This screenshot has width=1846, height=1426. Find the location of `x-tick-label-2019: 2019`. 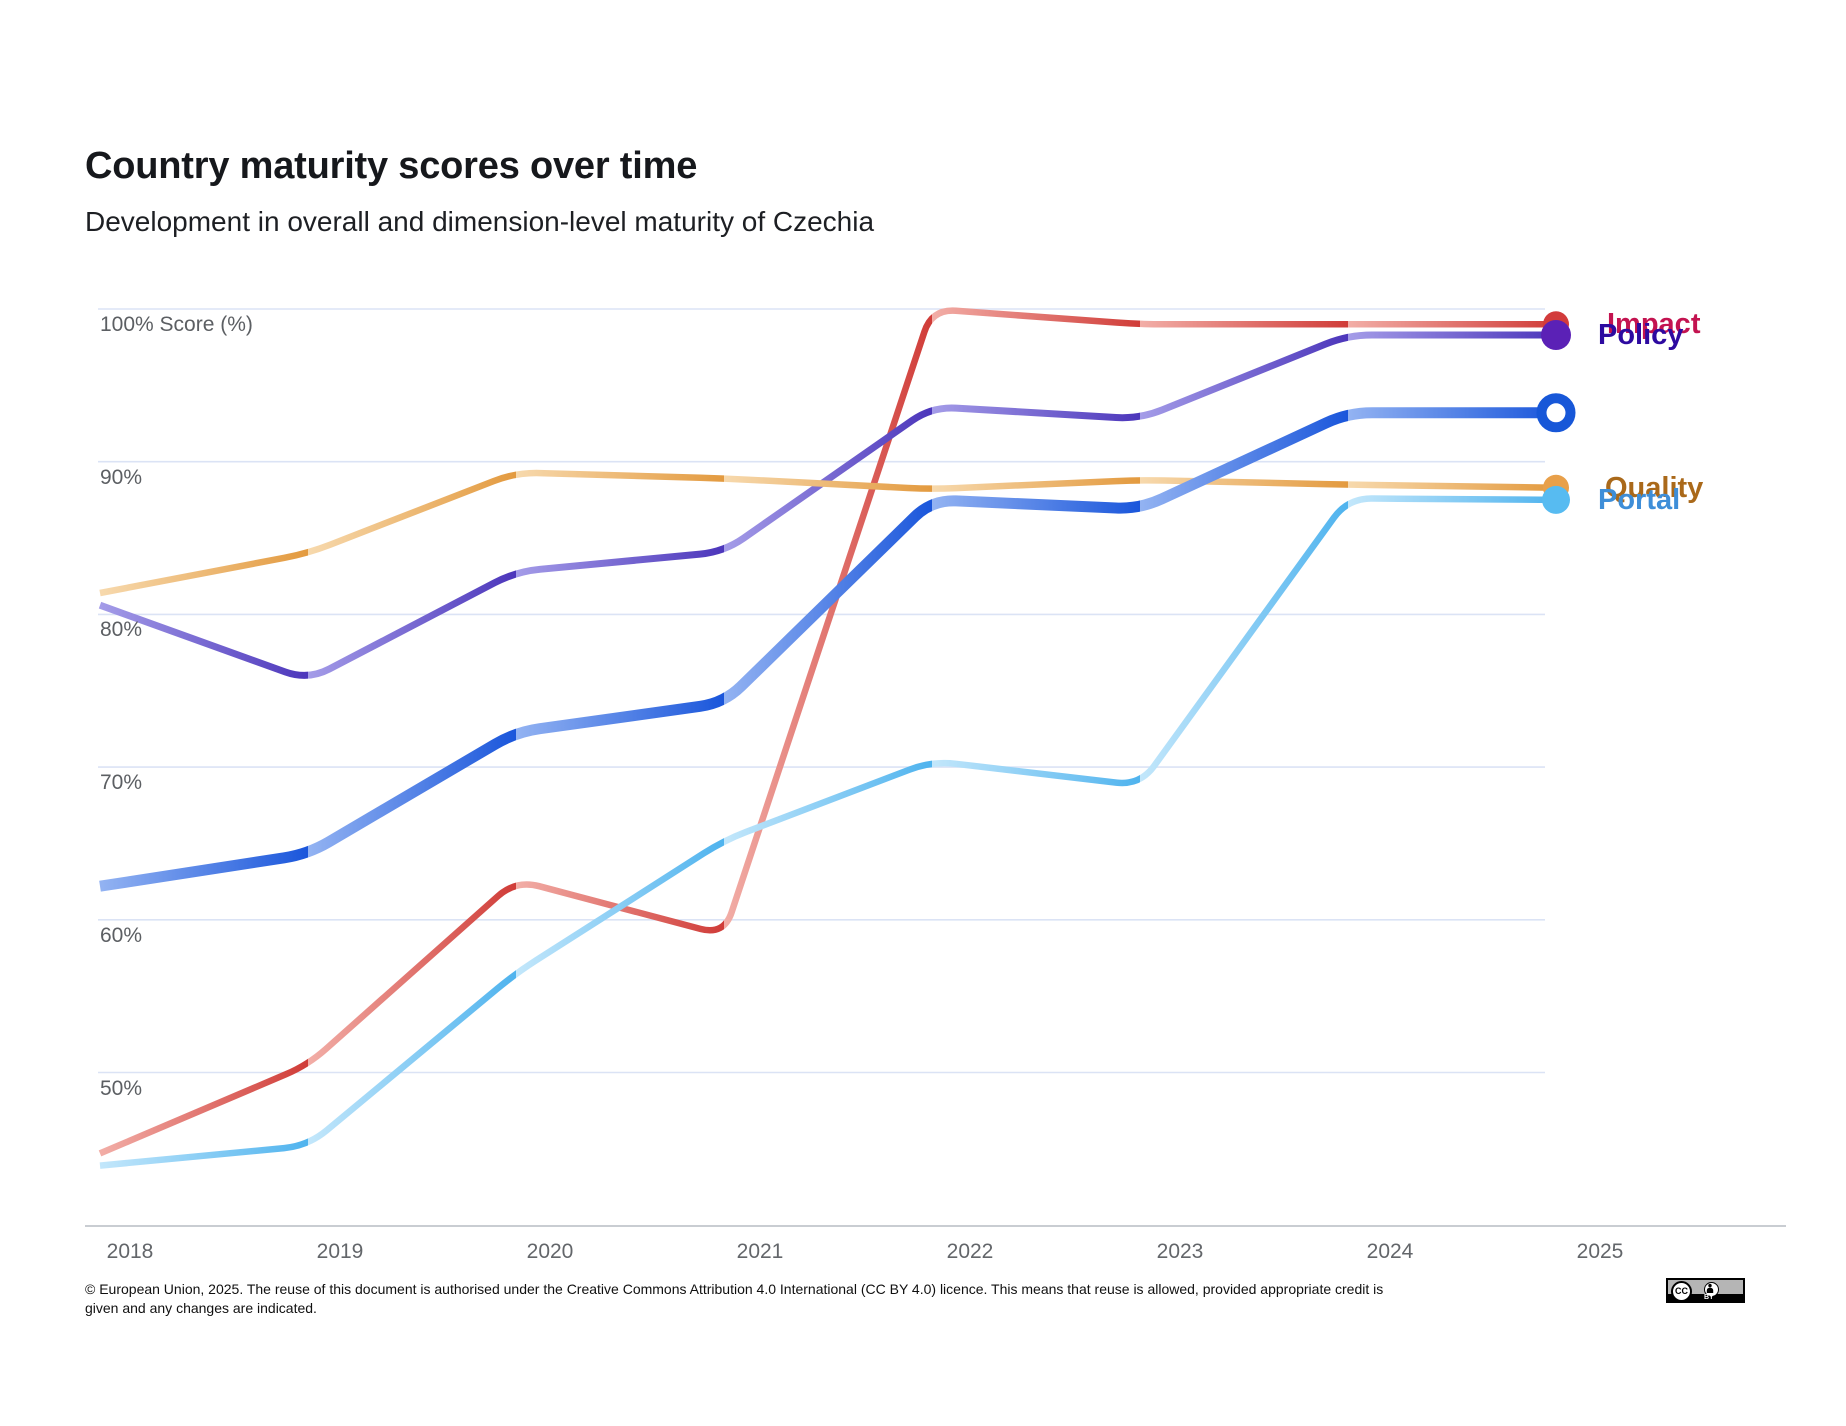

x-tick-label-2019: 2019 is located at coordinates (340, 1251).